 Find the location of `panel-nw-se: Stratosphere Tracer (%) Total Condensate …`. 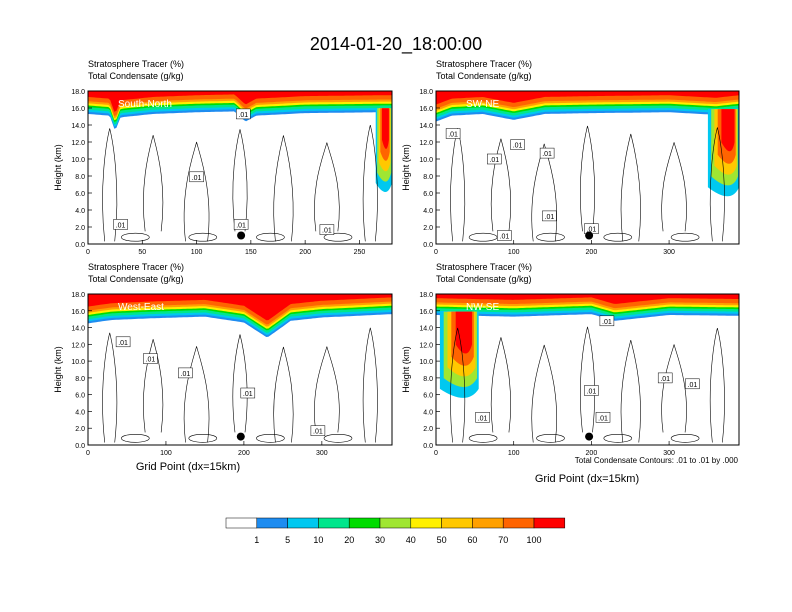

panel-nw-se: Stratosphere Tracer (%) Total Condensate … is located at coordinates (570, 359).